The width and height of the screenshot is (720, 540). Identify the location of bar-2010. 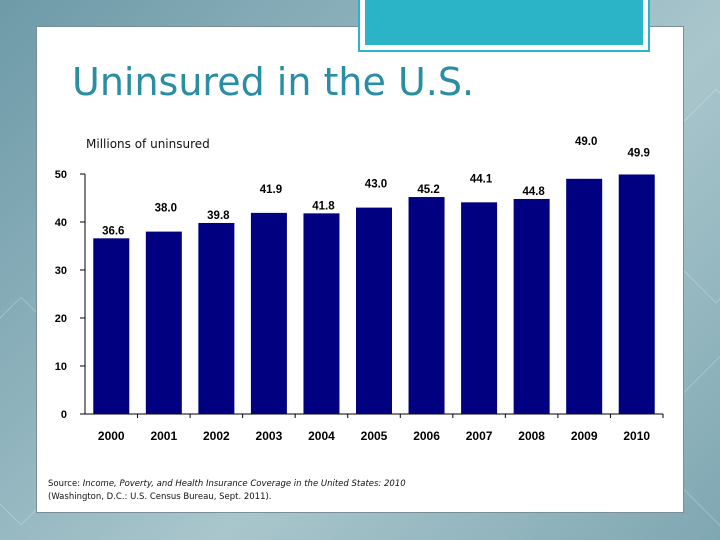
(636, 294).